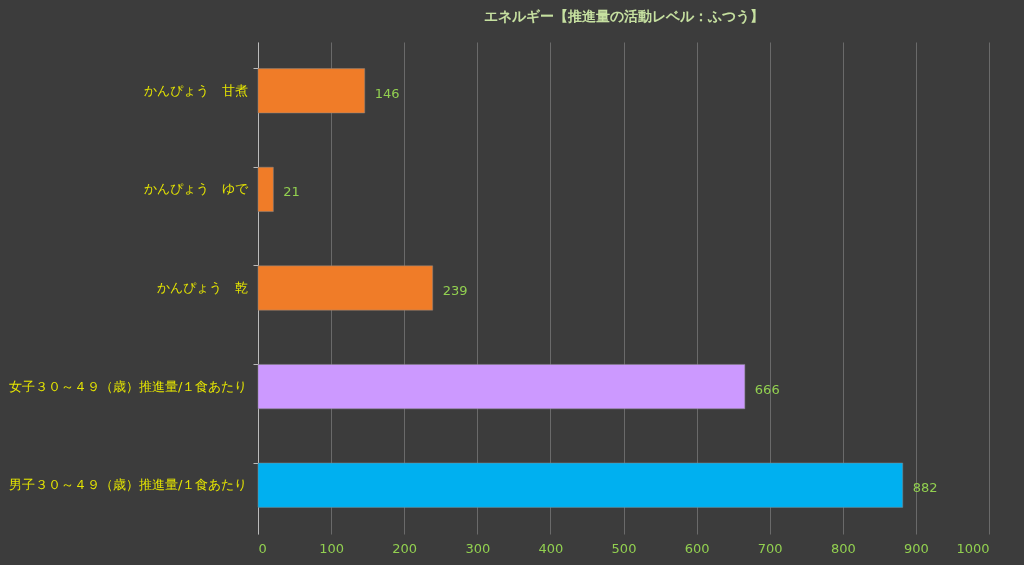 Image resolution: width=1024 pixels, height=565 pixels. What do you see at coordinates (623, 16) in the screenshot?
I see `chart-title: エネルギー【推進量の活動レベル：ふつう】` at bounding box center [623, 16].